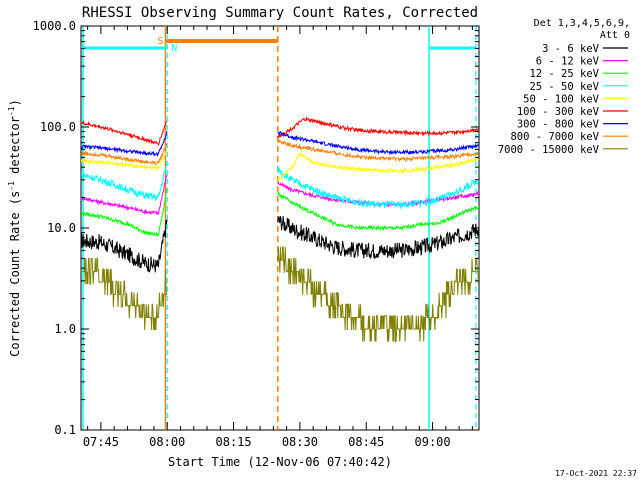  I want to click on y-label-suffix: ), so click(15, 102).